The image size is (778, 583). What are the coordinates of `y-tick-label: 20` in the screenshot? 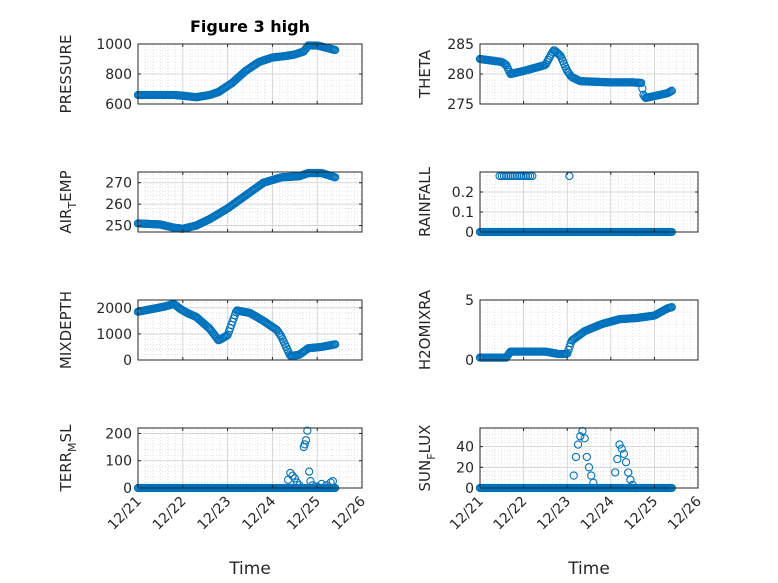 It's located at (465, 468).